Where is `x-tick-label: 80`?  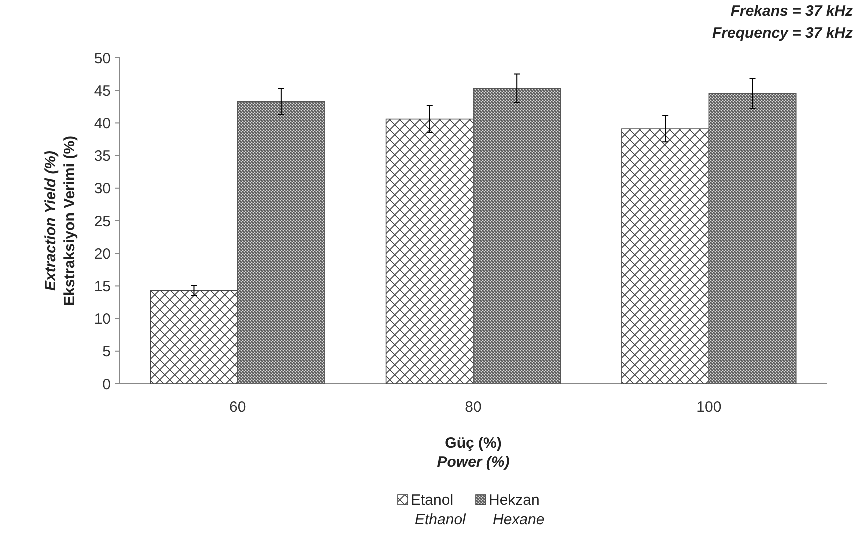 x-tick-label: 80 is located at coordinates (473, 407).